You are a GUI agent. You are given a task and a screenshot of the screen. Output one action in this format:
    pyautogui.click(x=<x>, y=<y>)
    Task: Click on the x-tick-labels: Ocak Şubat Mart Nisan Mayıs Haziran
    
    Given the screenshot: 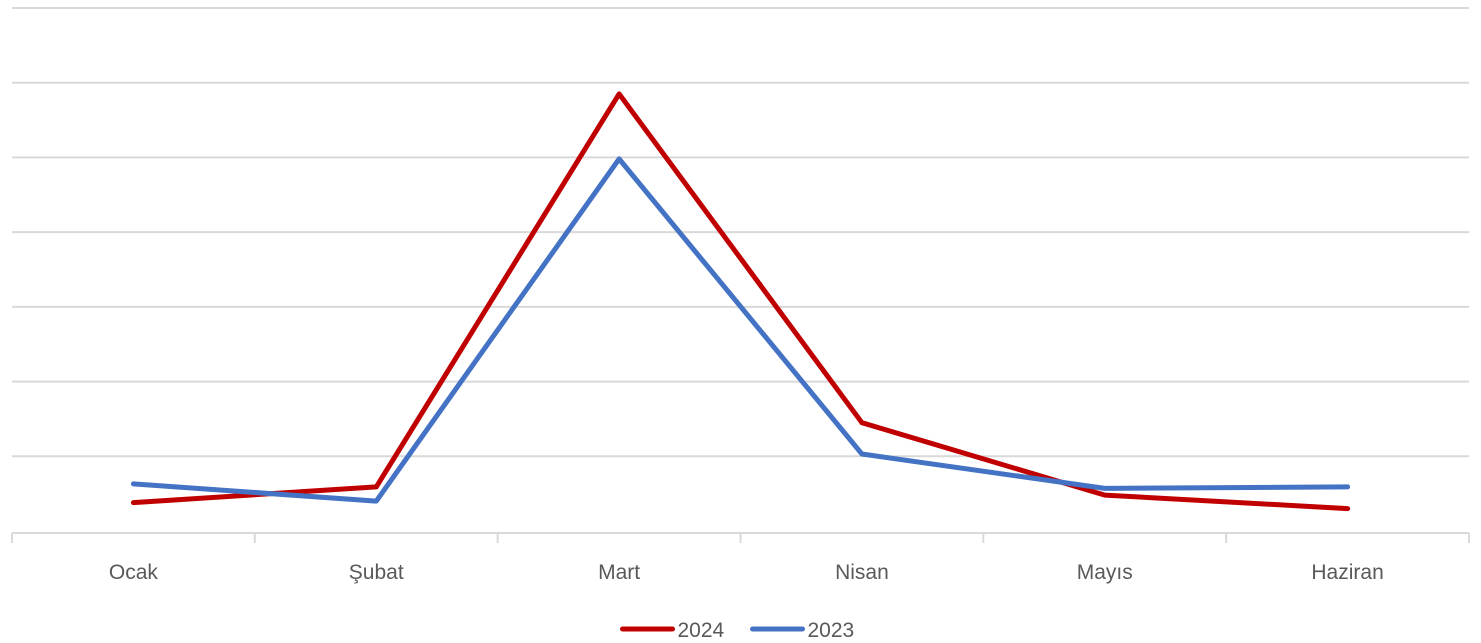 What is the action you would take?
    pyautogui.click(x=746, y=572)
    